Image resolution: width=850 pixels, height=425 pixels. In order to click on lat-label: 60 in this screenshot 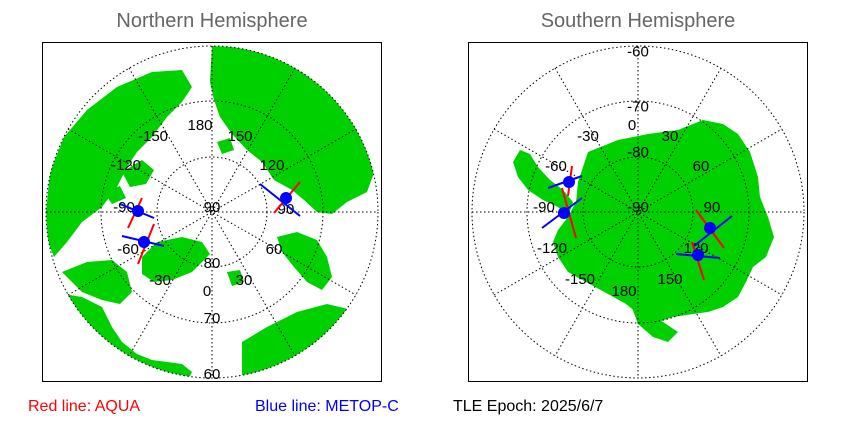, I will do `click(212, 374)`.